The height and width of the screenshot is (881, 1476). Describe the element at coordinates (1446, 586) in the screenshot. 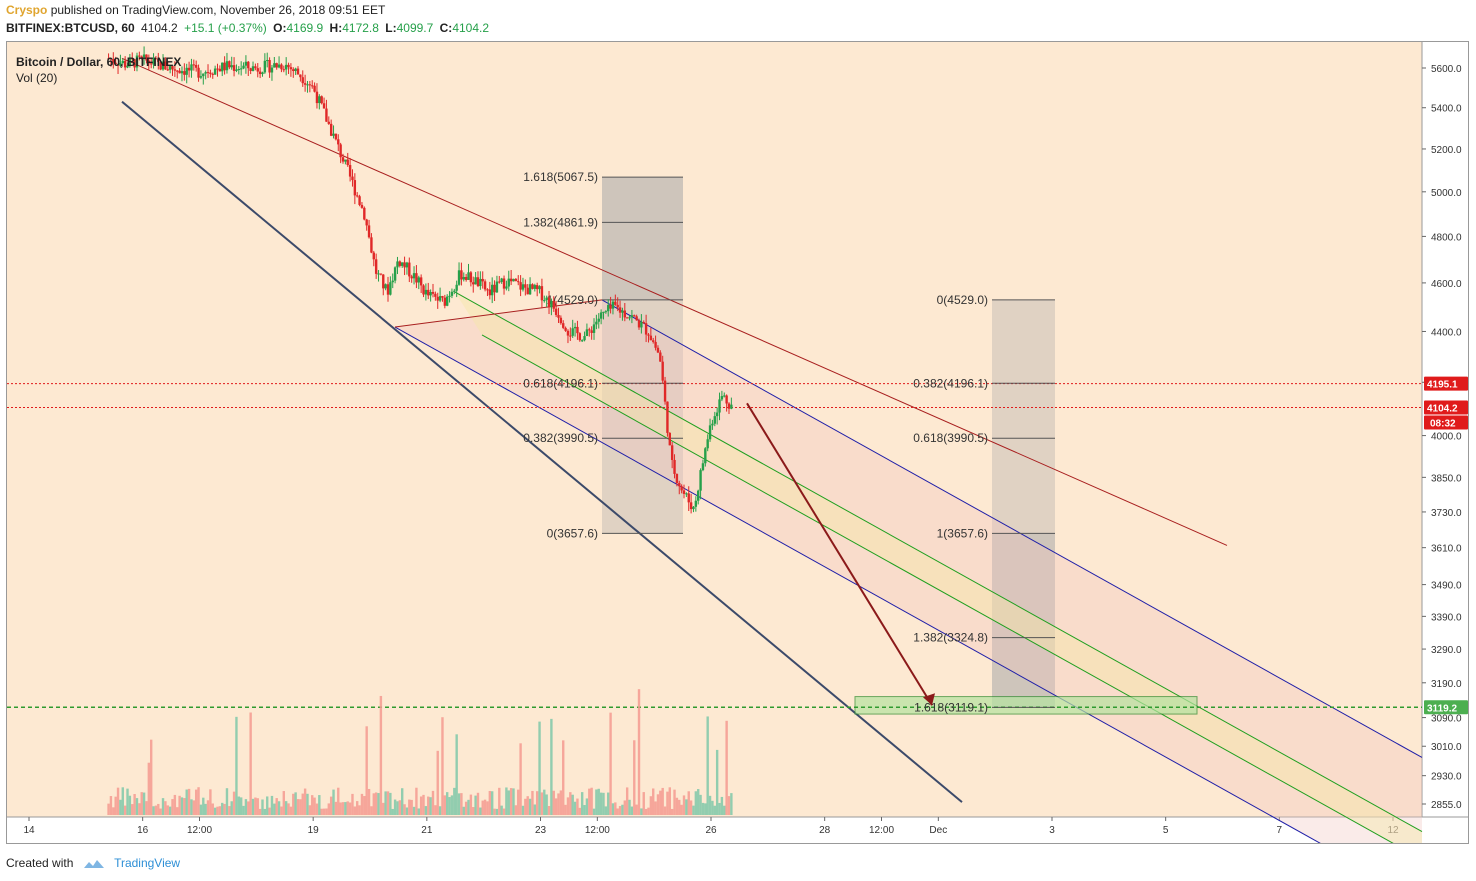

I see `y-tick-label: 3490.0` at that location.